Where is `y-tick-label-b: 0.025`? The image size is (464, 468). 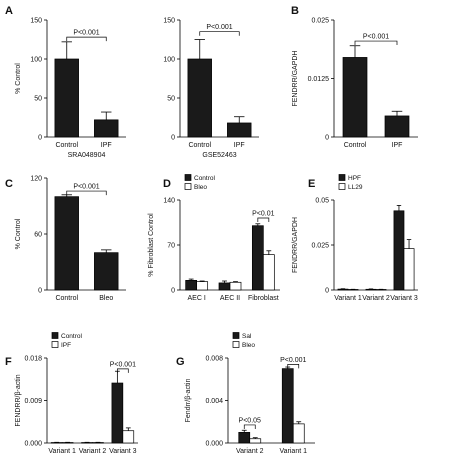
y-tick-label-b: 0.025 is located at coordinates (320, 21).